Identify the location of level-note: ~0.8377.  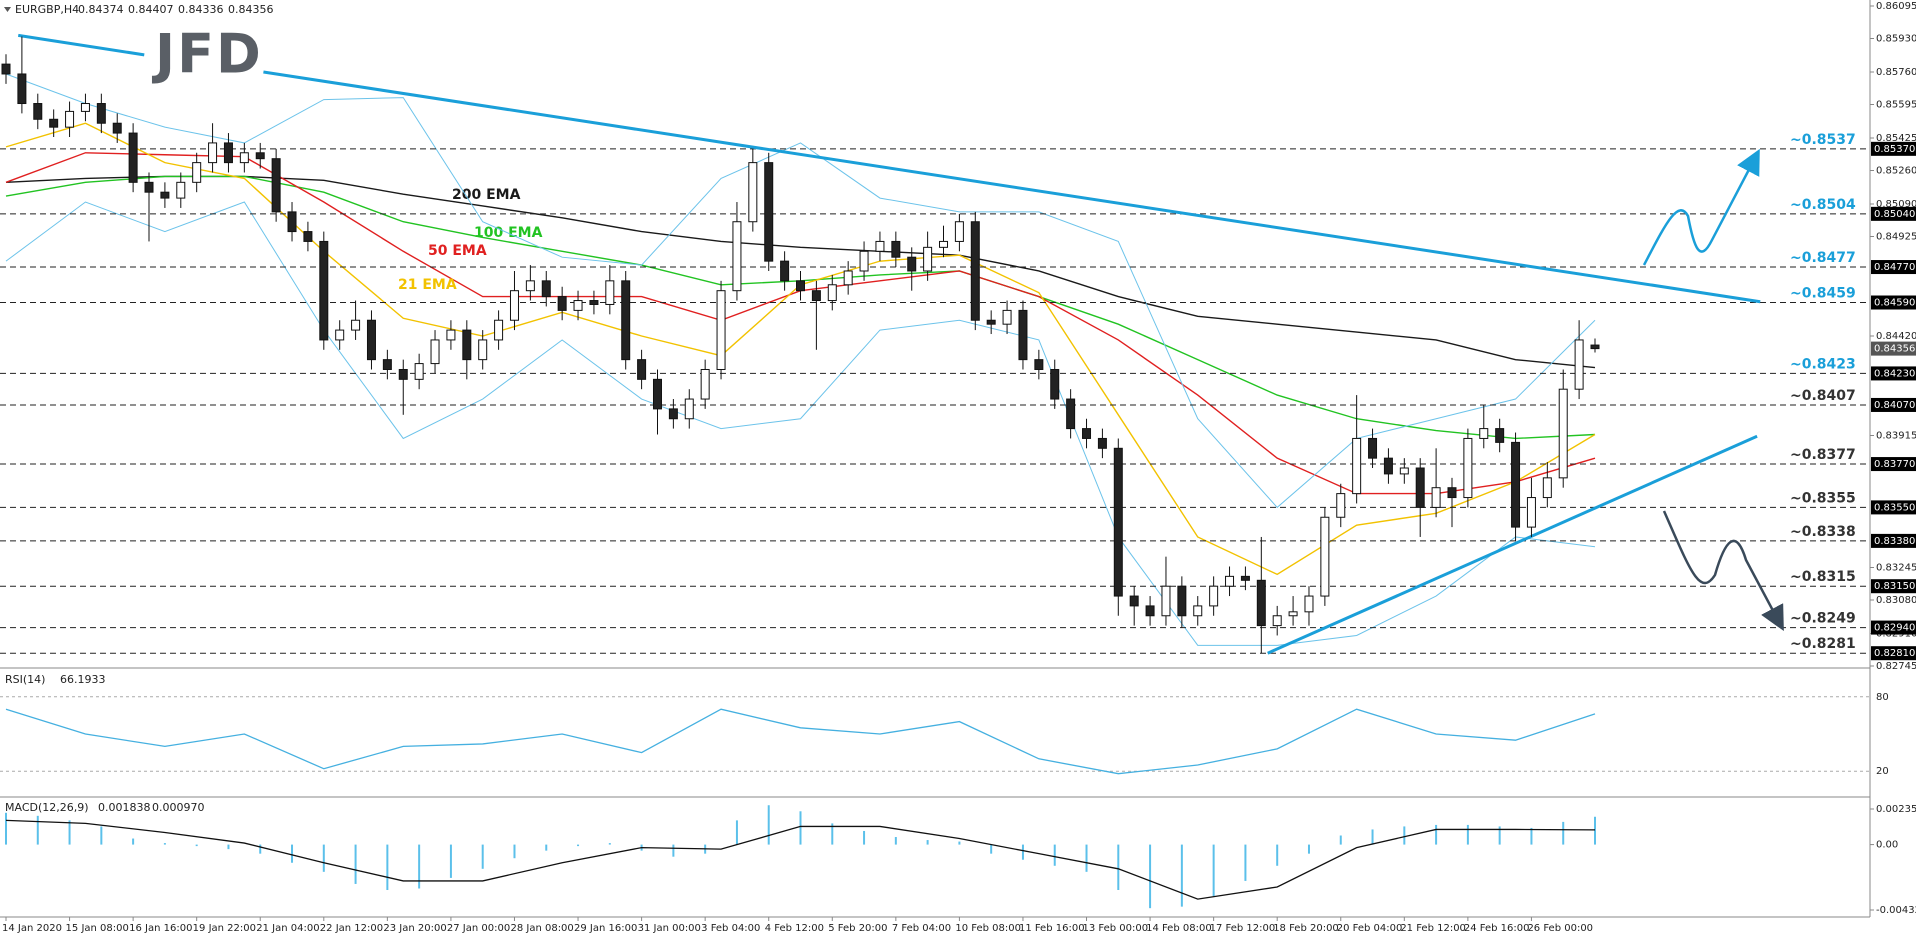
(1823, 455).